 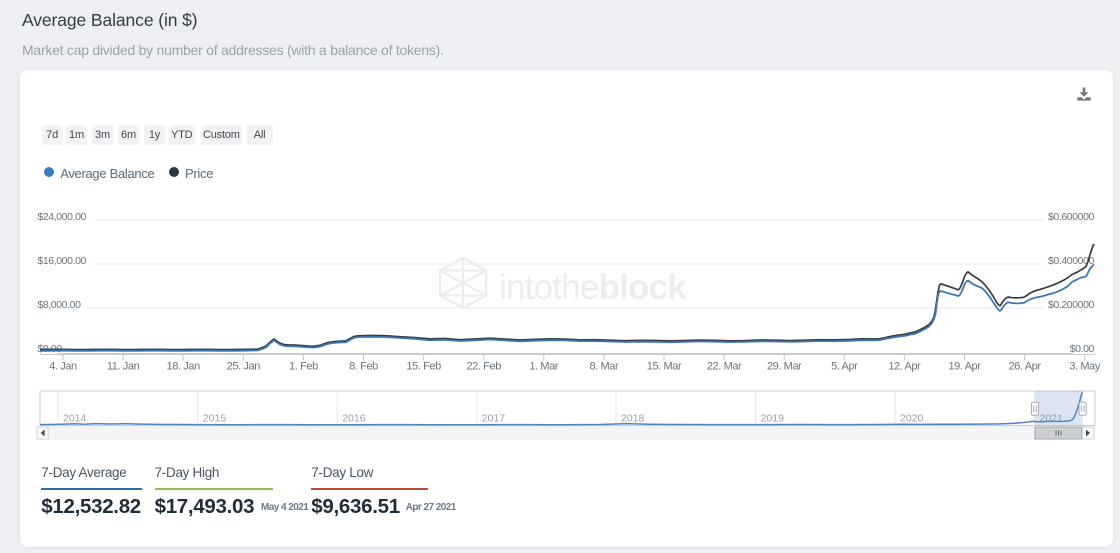 What do you see at coordinates (1071, 217) in the screenshot?
I see `svg-text: $0.600000` at bounding box center [1071, 217].